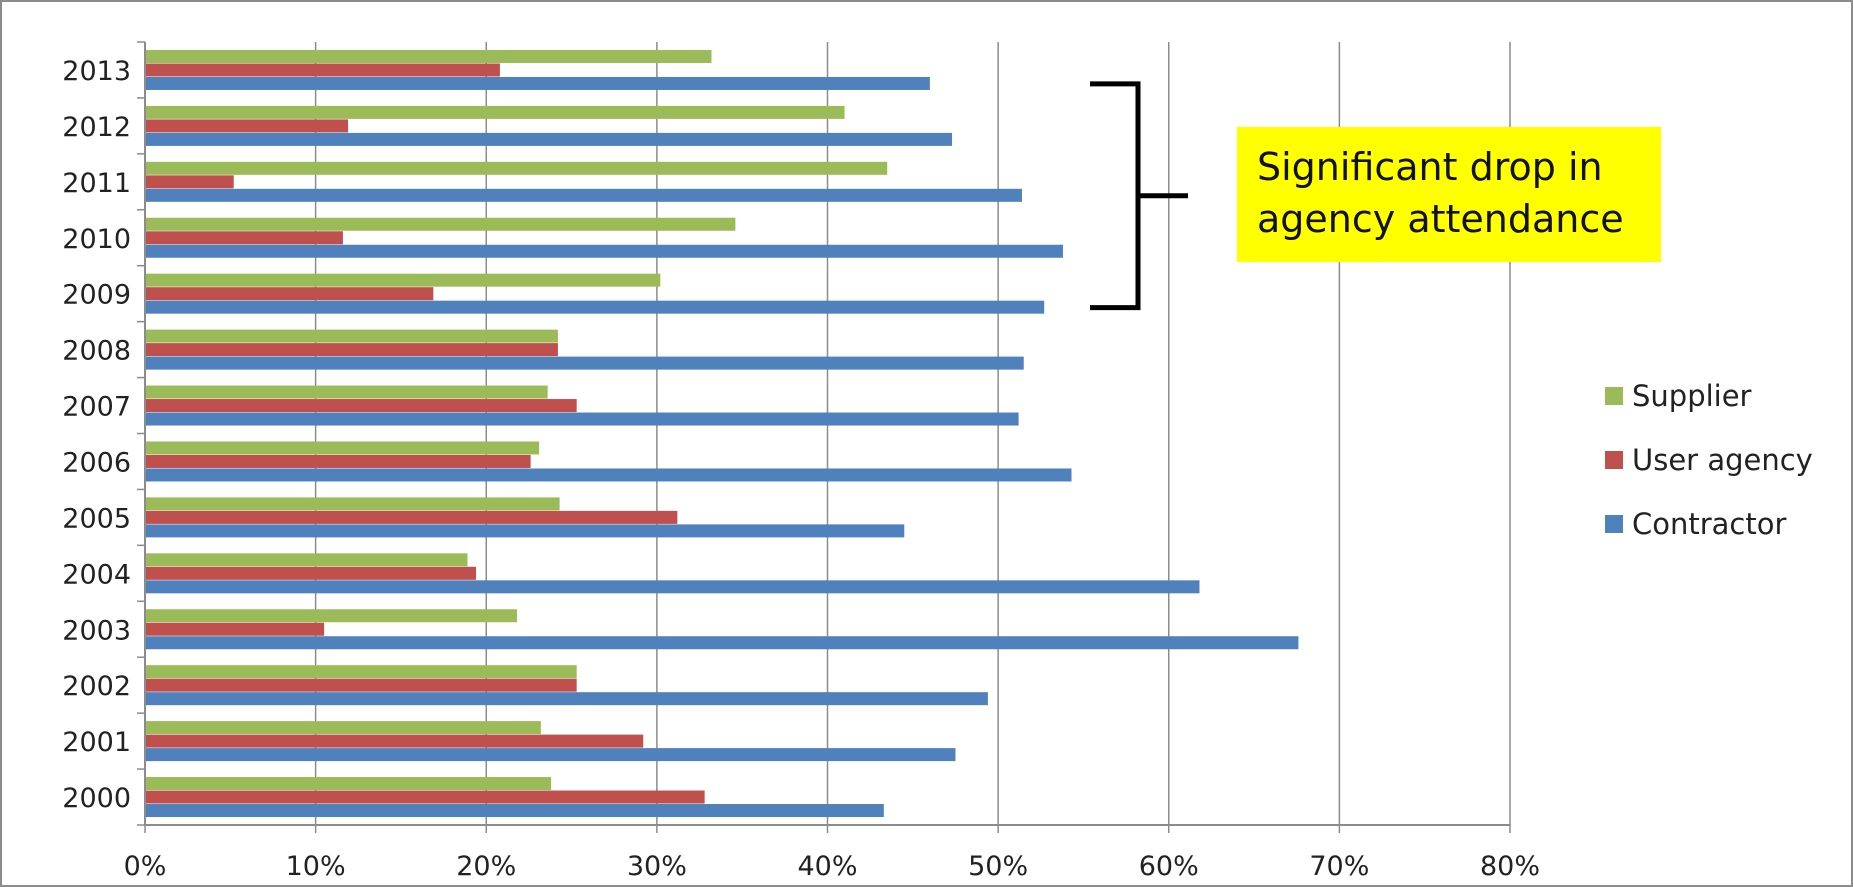  Describe the element at coordinates (549, 139) in the screenshot. I see `bar-contractor-2012` at that location.